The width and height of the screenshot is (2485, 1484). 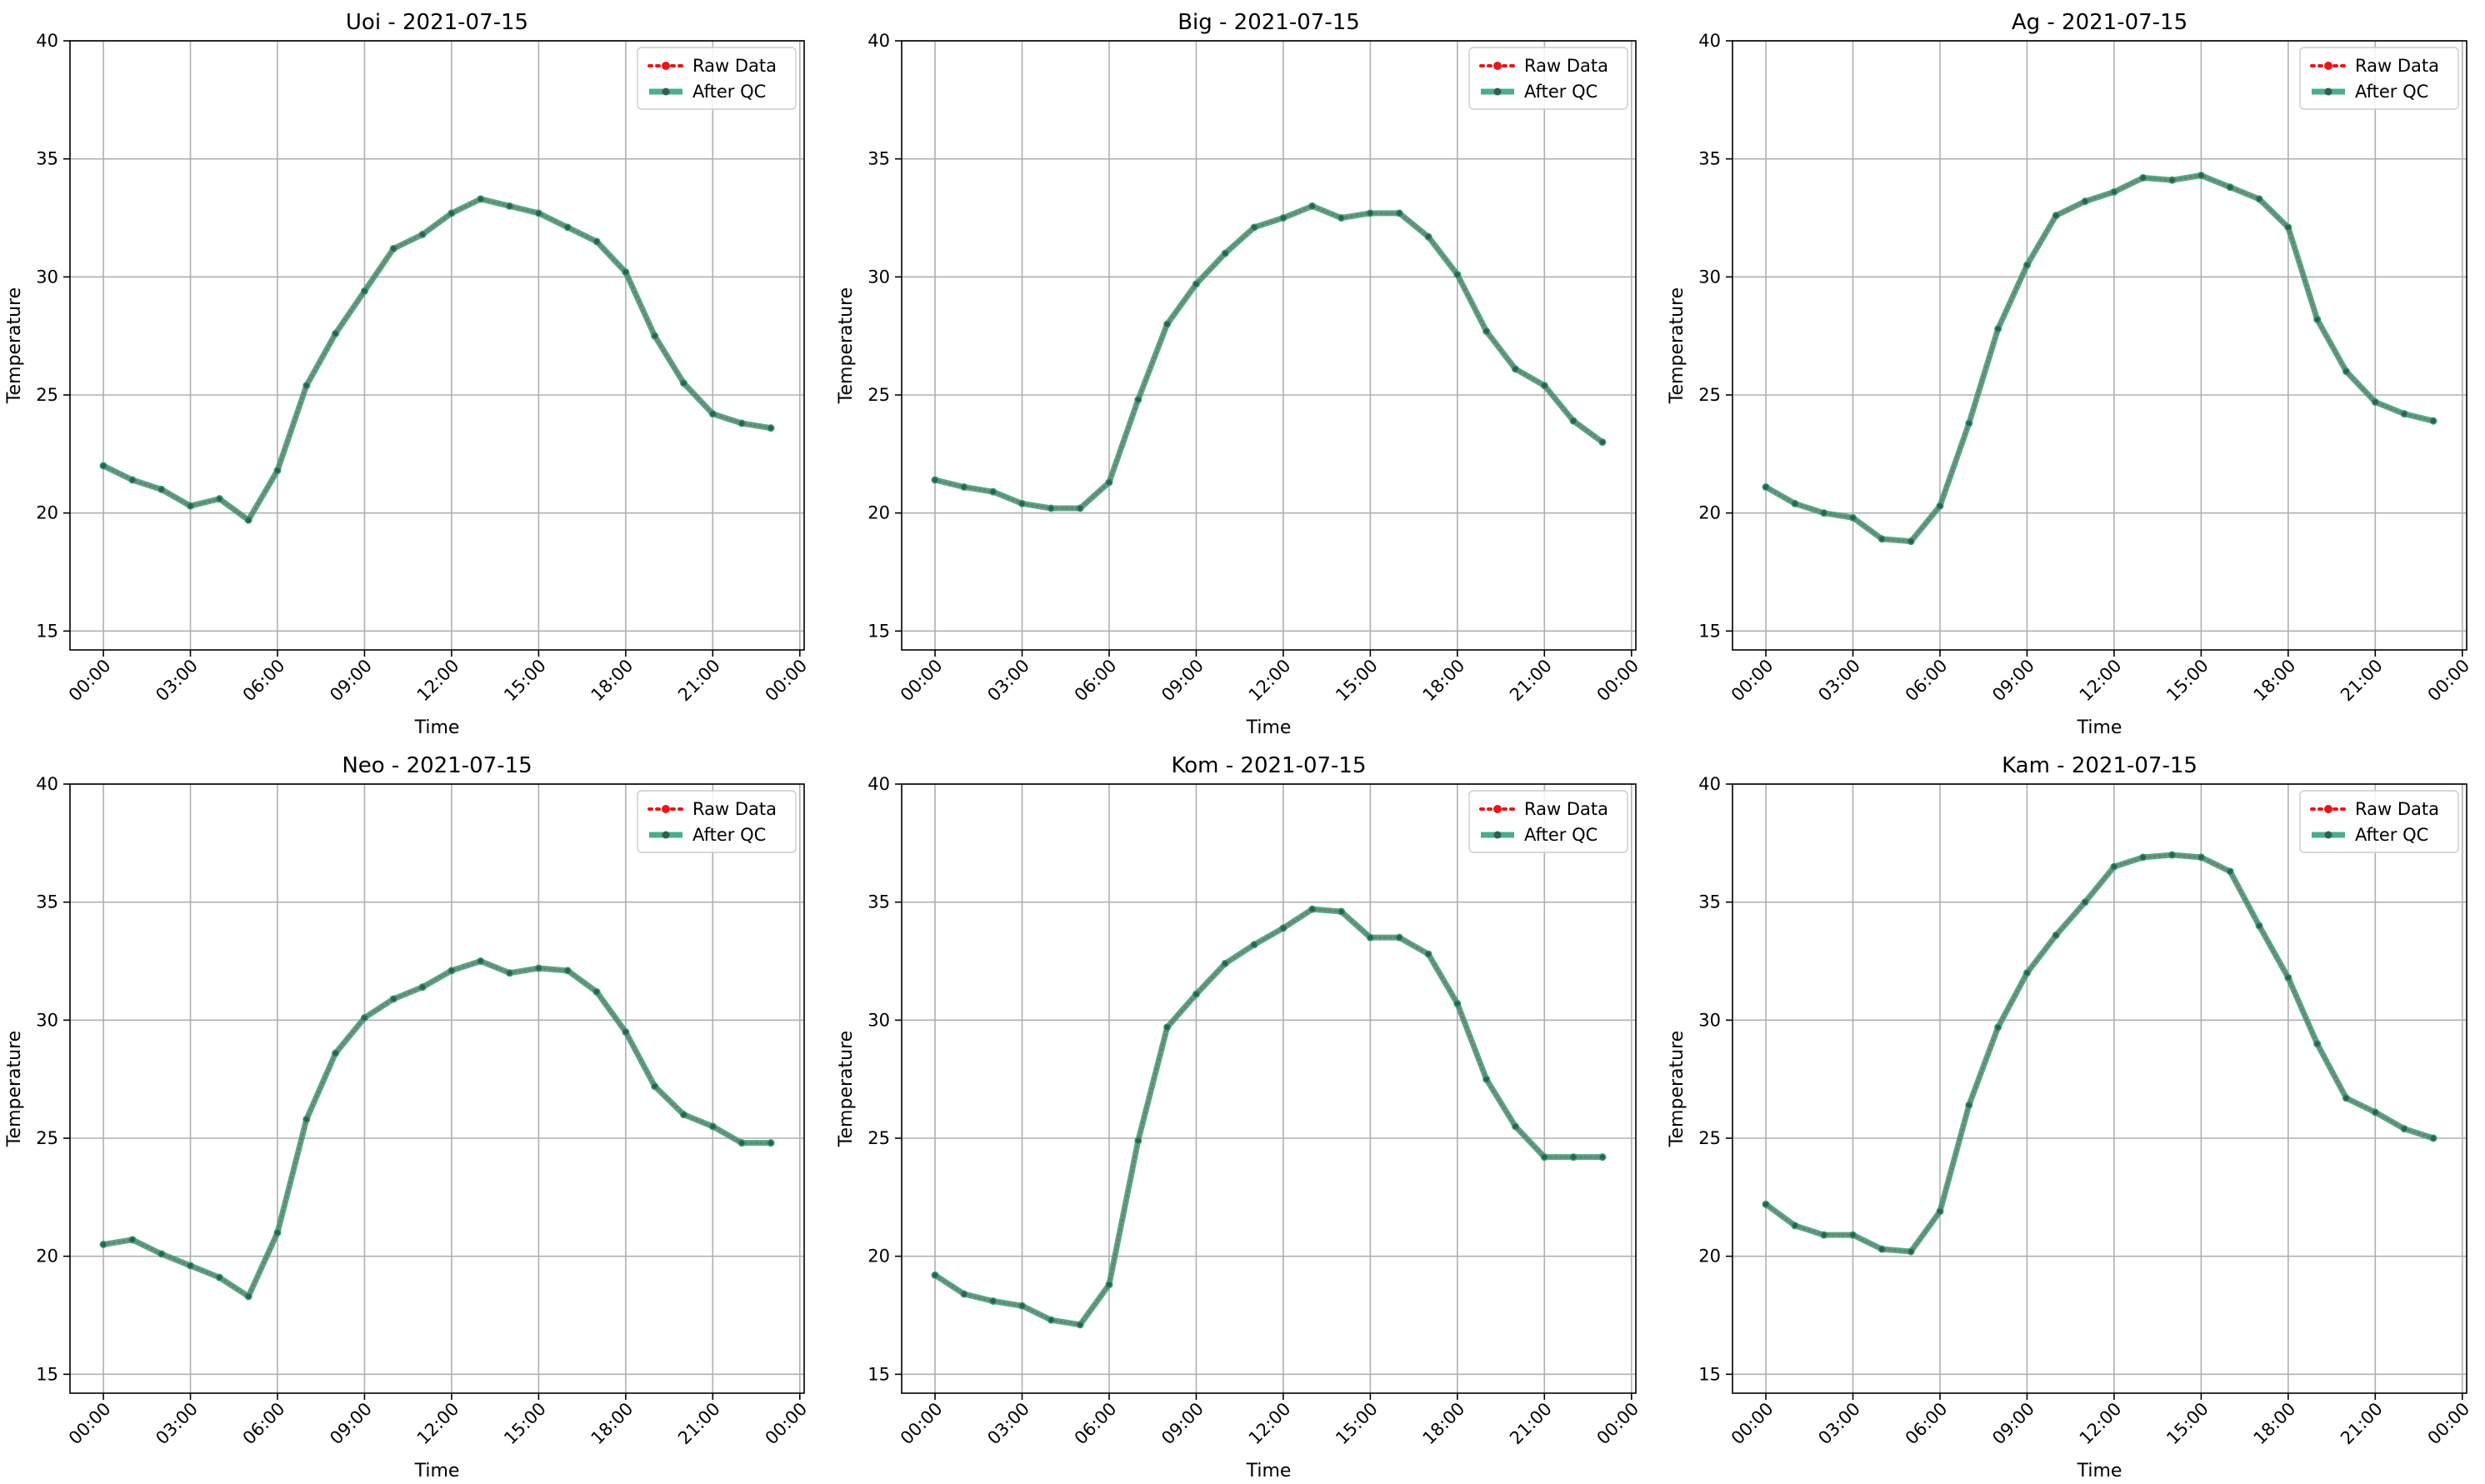 I want to click on series-line-raw-data, so click(x=2099, y=358).